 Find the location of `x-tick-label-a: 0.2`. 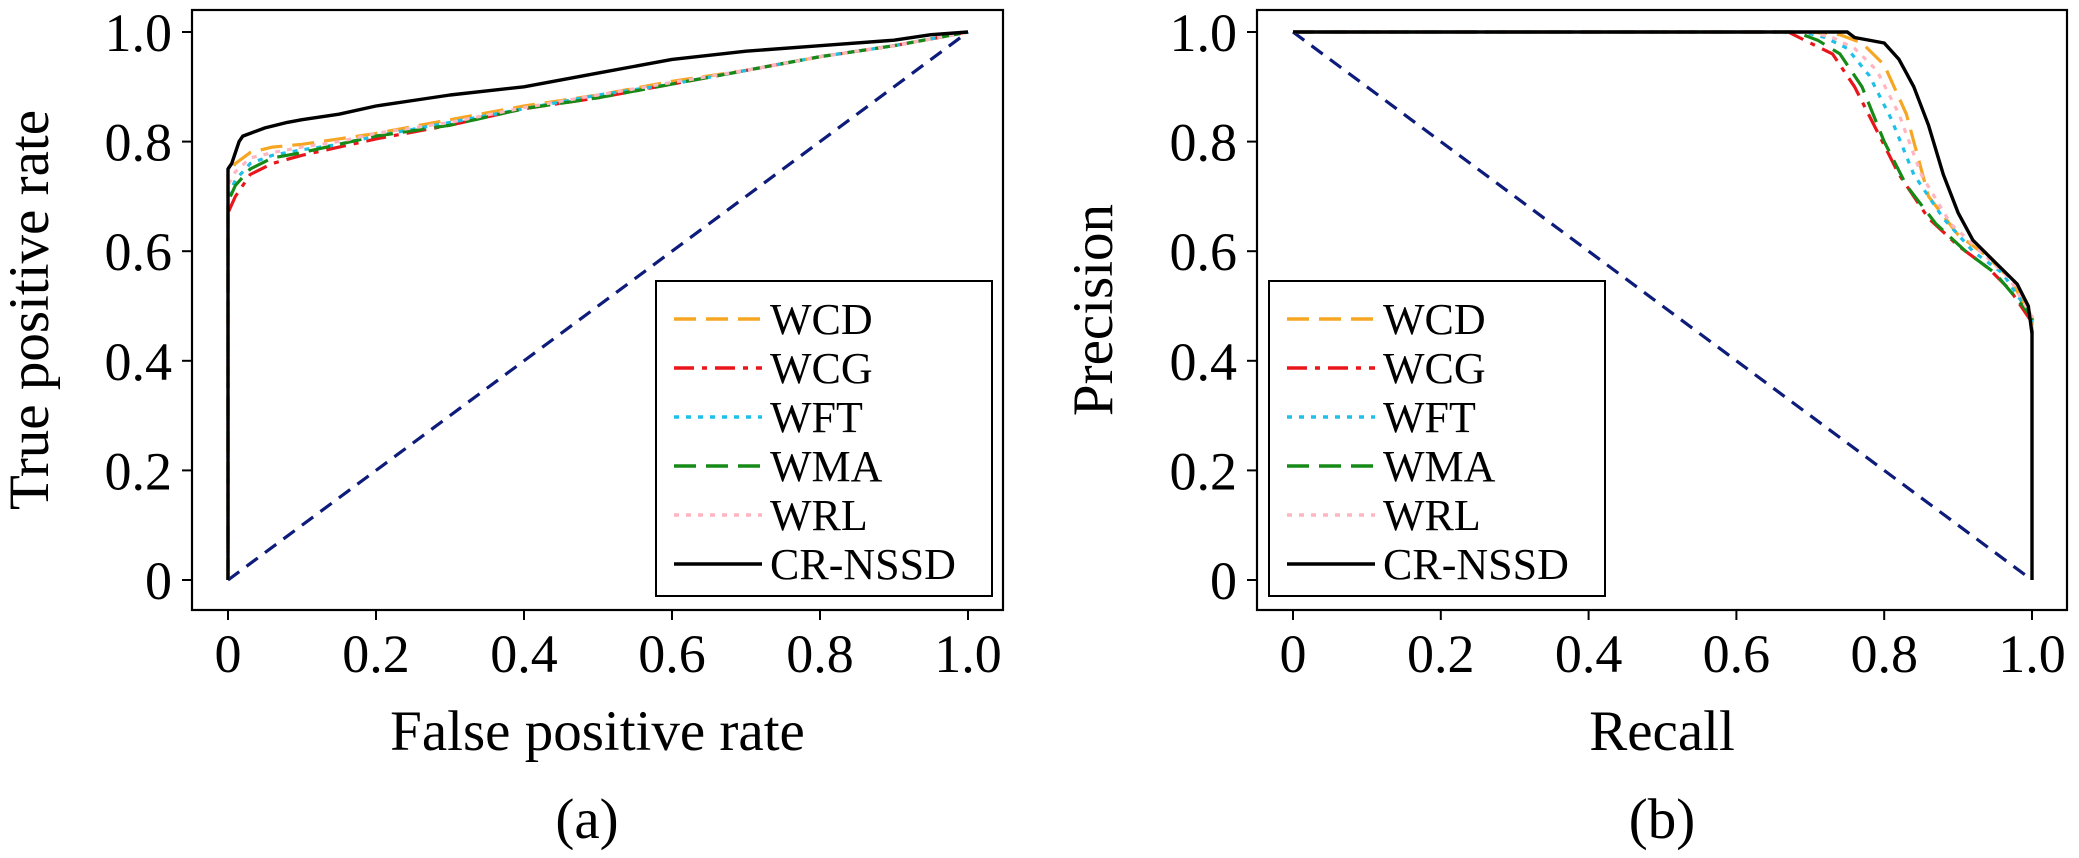

x-tick-label-a: 0.2 is located at coordinates (376, 654).